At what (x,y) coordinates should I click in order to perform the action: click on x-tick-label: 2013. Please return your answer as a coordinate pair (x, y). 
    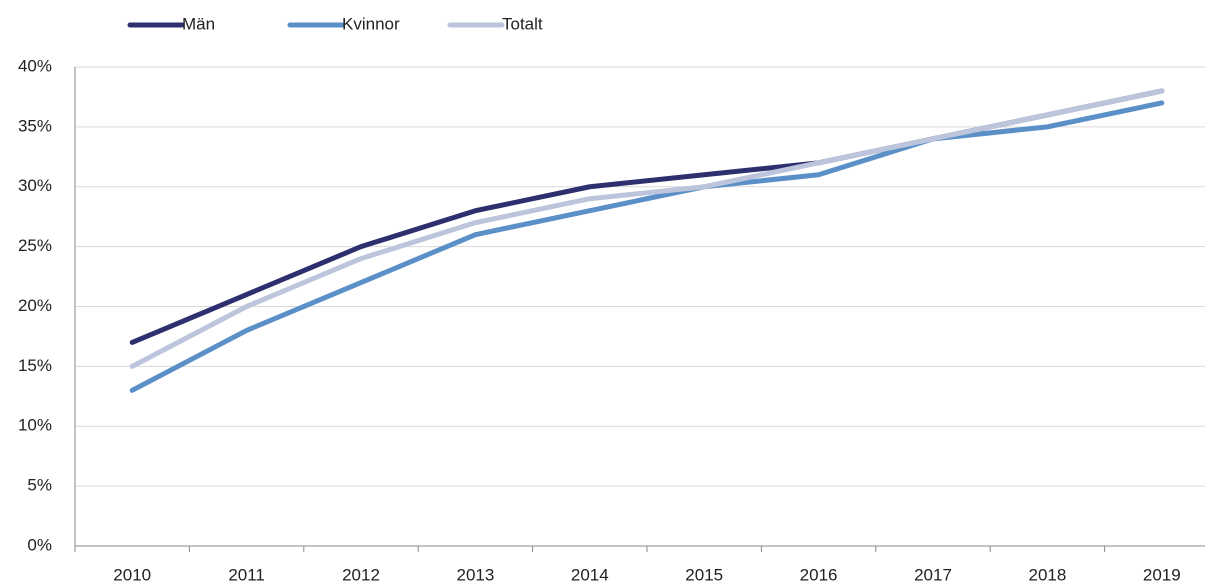
    Looking at the image, I should click on (475, 574).